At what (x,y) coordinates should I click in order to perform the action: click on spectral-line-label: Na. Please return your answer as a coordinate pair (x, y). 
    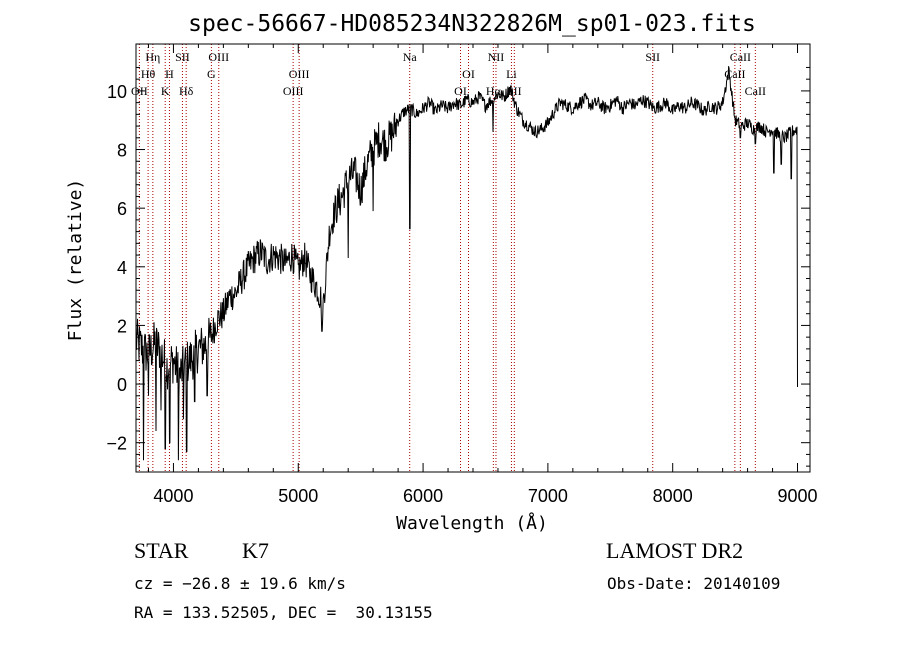
    Looking at the image, I should click on (410, 57).